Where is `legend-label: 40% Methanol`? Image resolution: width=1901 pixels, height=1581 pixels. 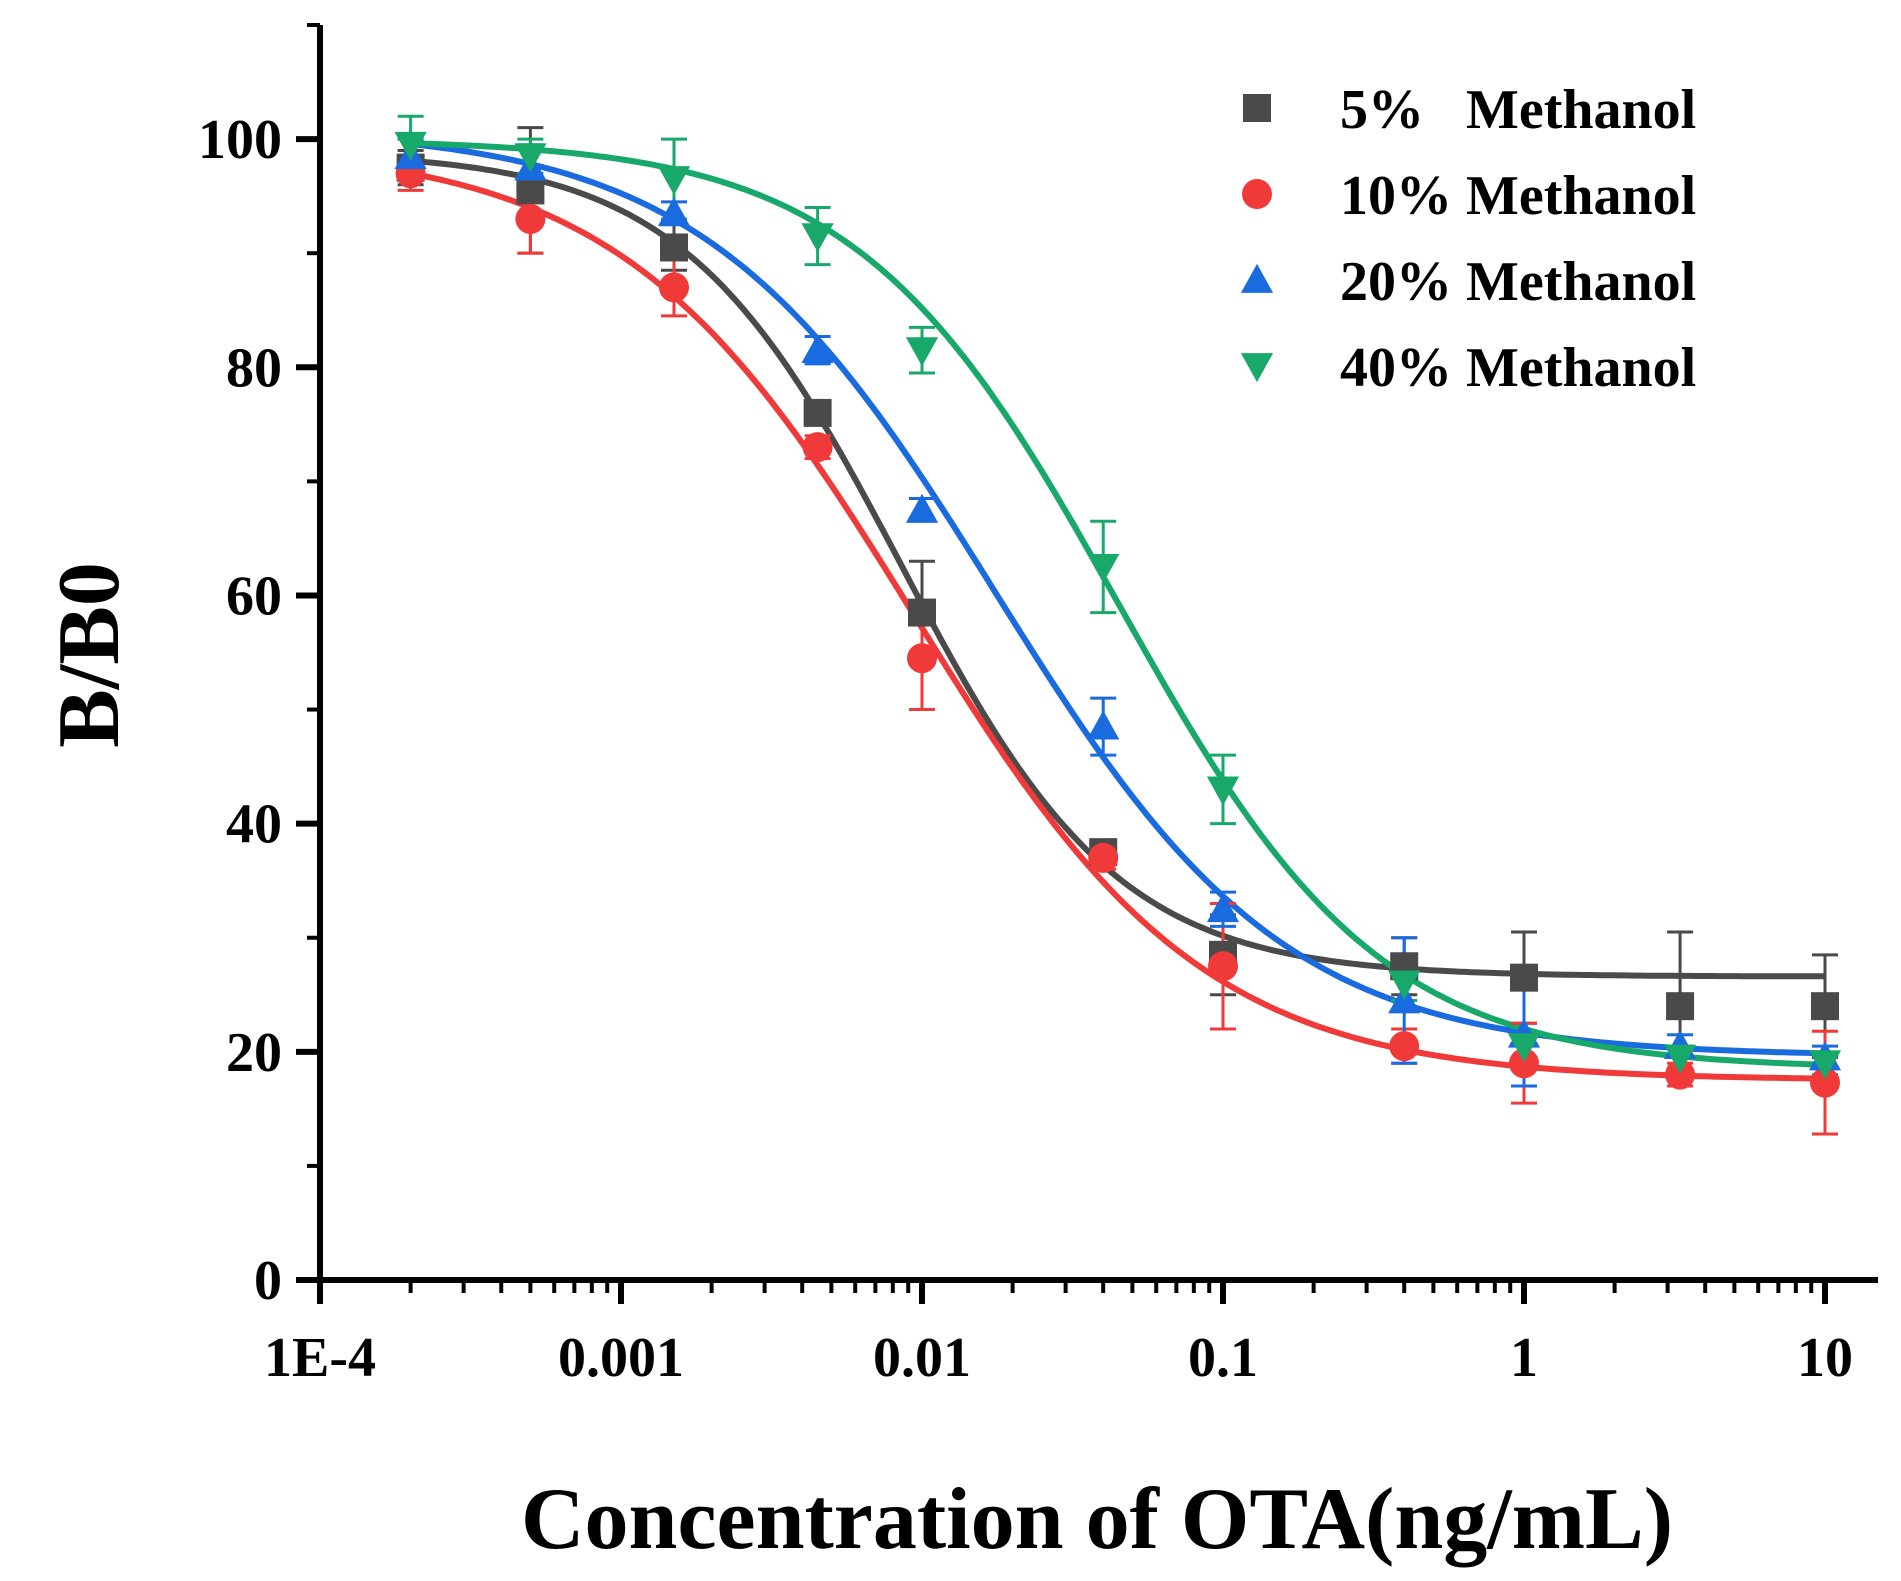
legend-label: 40% Methanol is located at coordinates (1518, 368).